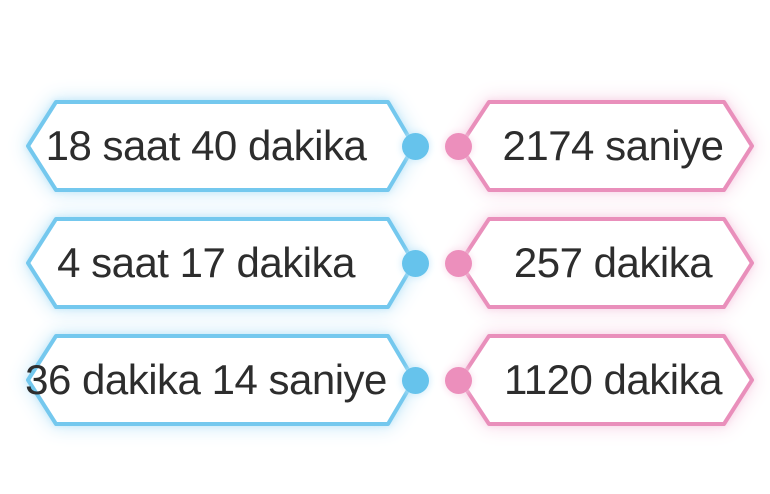 The height and width of the screenshot is (494, 770). What do you see at coordinates (206, 262) in the screenshot?
I see `match-card-label: 4 saat 17 dakika` at bounding box center [206, 262].